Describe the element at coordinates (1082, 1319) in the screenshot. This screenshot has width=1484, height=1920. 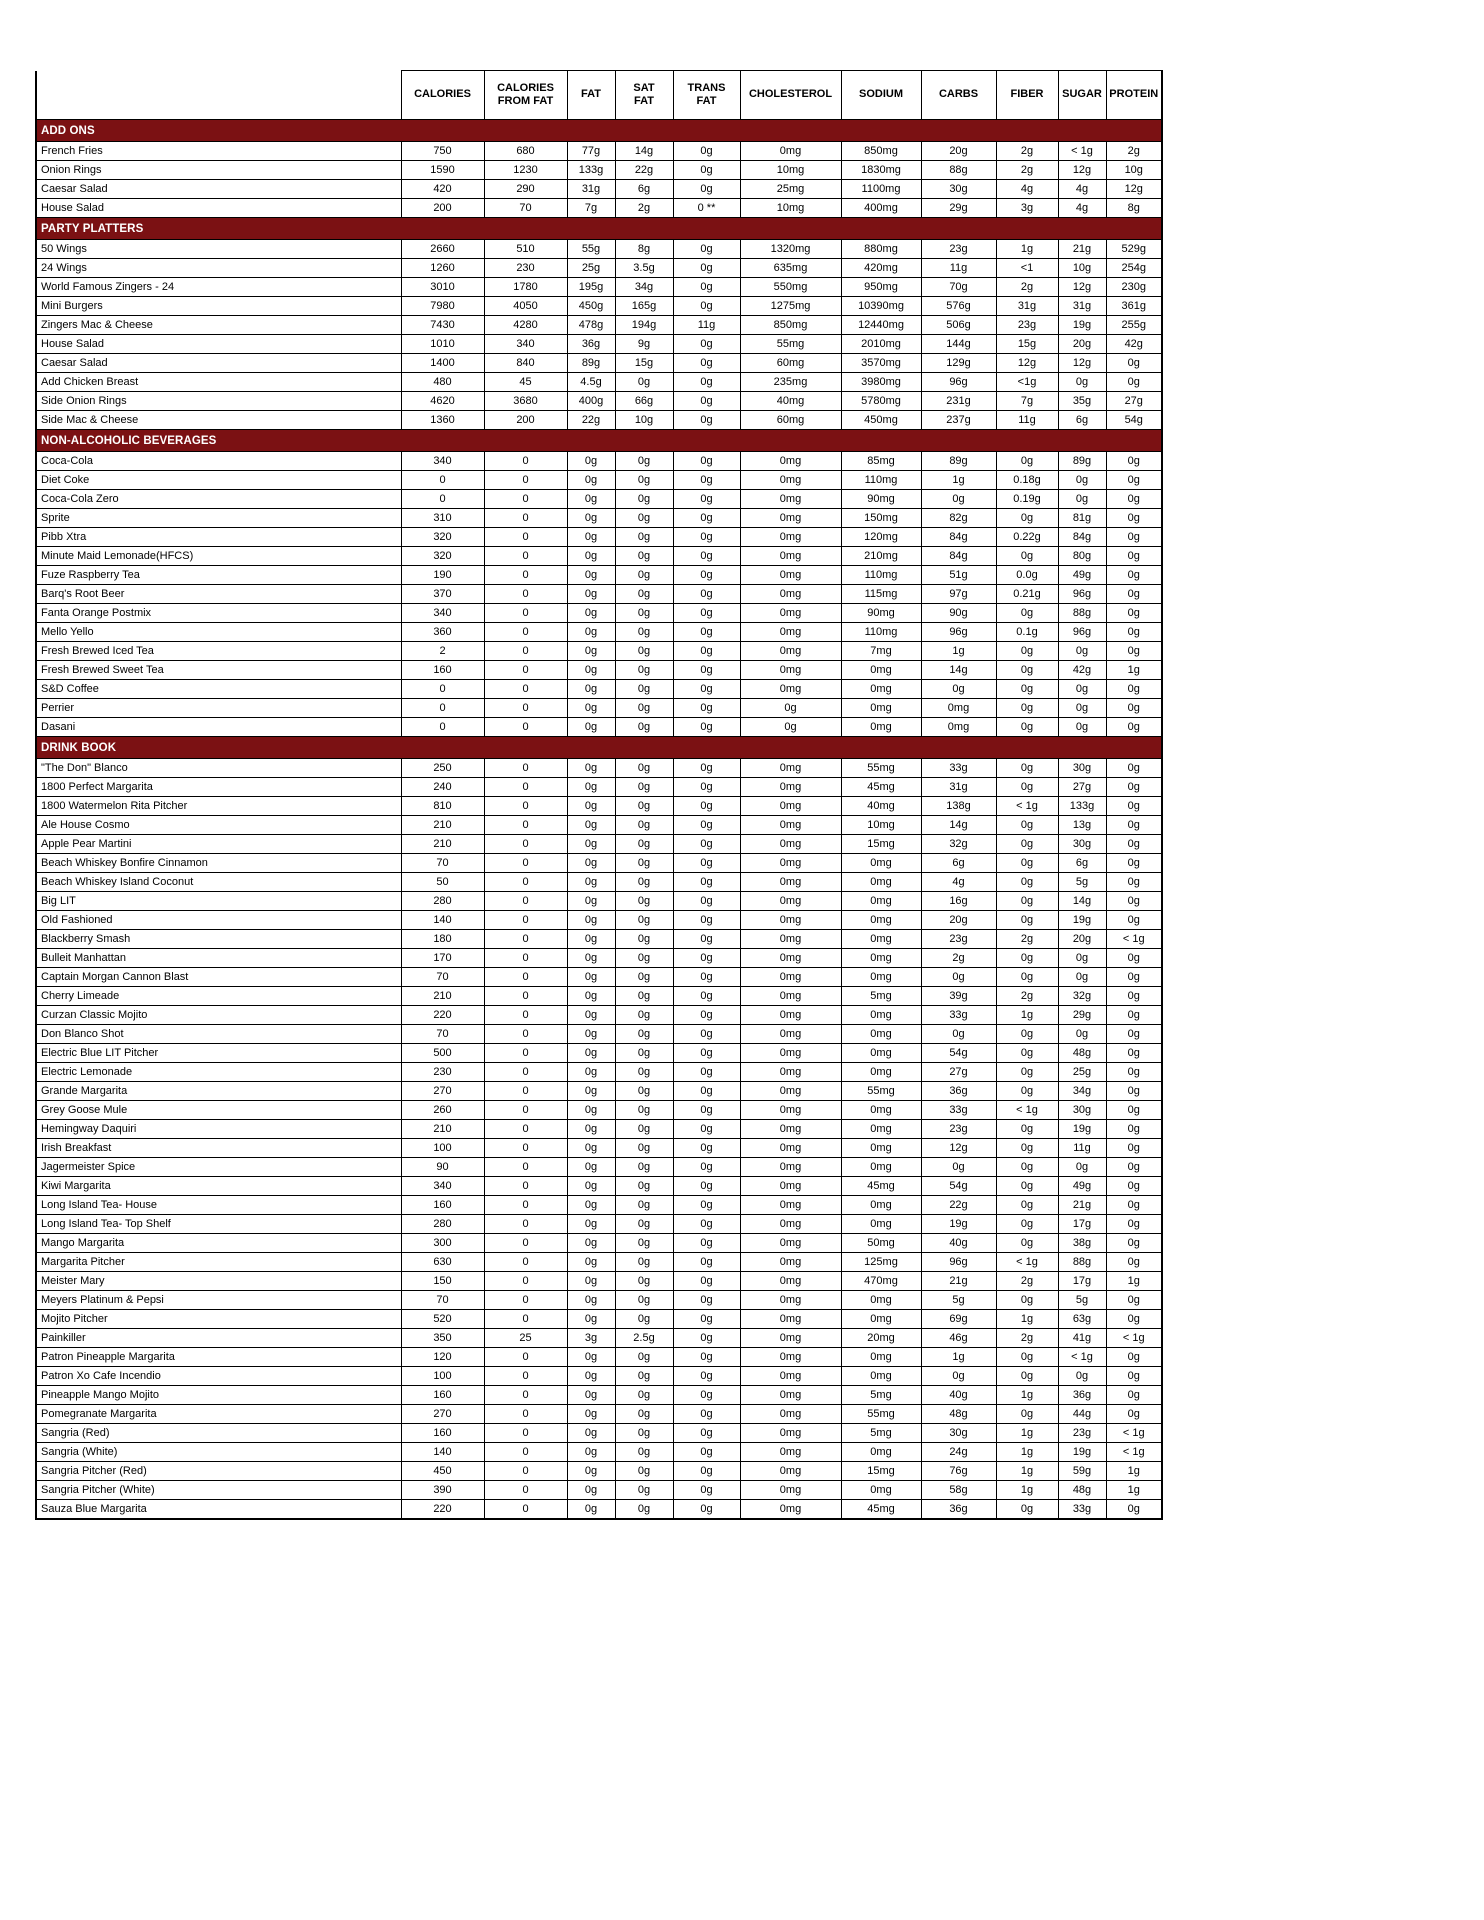
I see `value-cell: 63g` at that location.